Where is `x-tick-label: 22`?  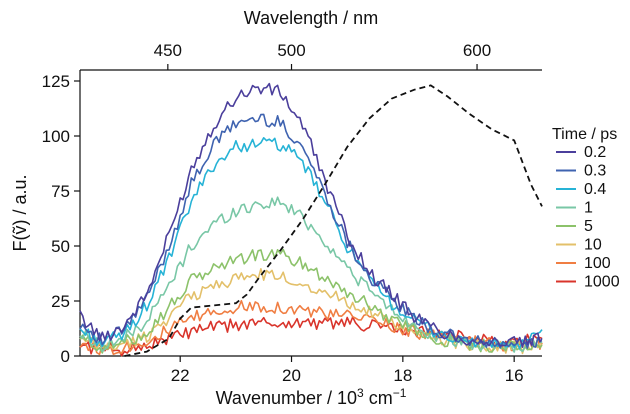 x-tick-label: 22 is located at coordinates (180, 375).